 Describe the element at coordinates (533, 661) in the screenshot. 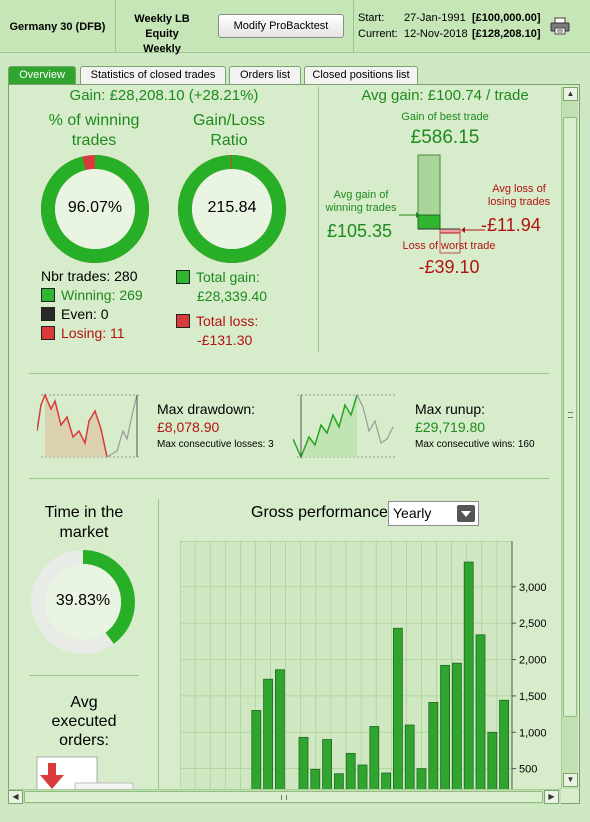

I see `chart-ytick-label: 2,000` at that location.